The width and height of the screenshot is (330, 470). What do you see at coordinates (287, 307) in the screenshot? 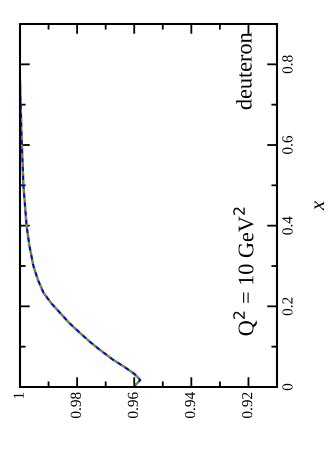
I see `y-tick-label: 0.2` at bounding box center [287, 307].